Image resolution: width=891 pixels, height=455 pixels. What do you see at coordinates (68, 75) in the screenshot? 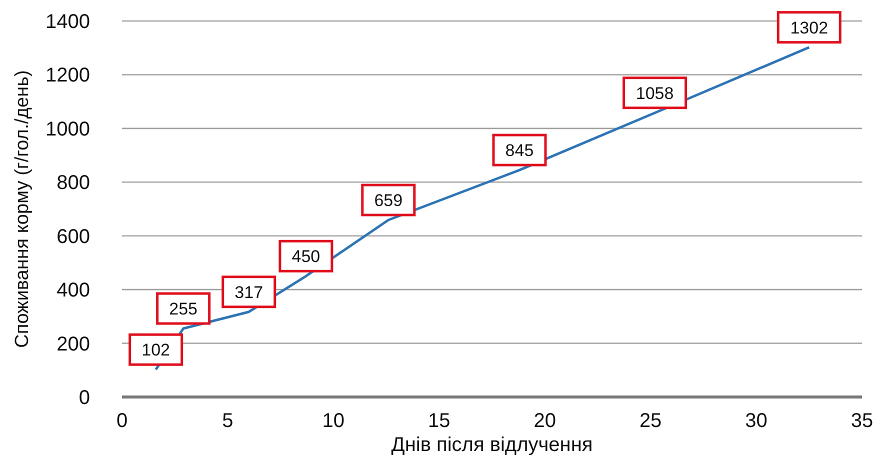
I see `y-tick-label: 1200` at bounding box center [68, 75].